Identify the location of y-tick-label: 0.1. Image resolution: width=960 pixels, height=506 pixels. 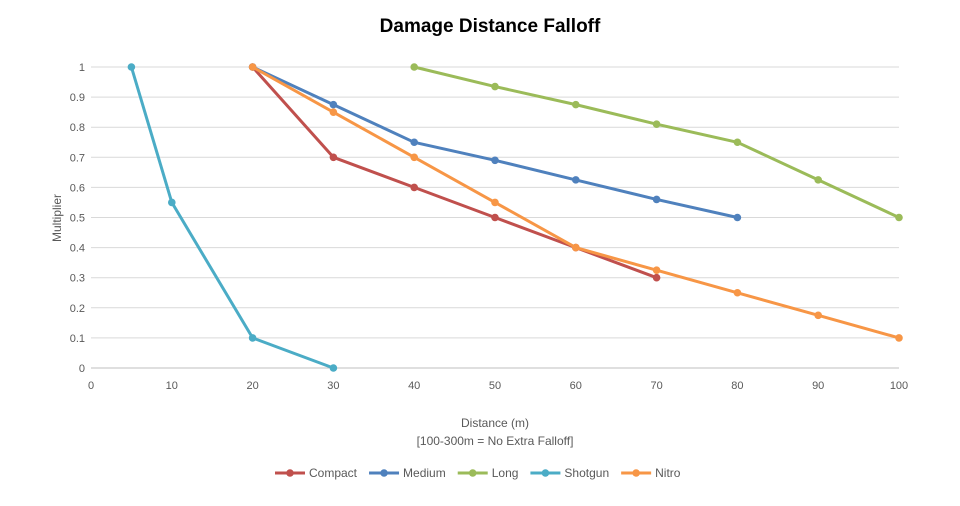
(77, 339).